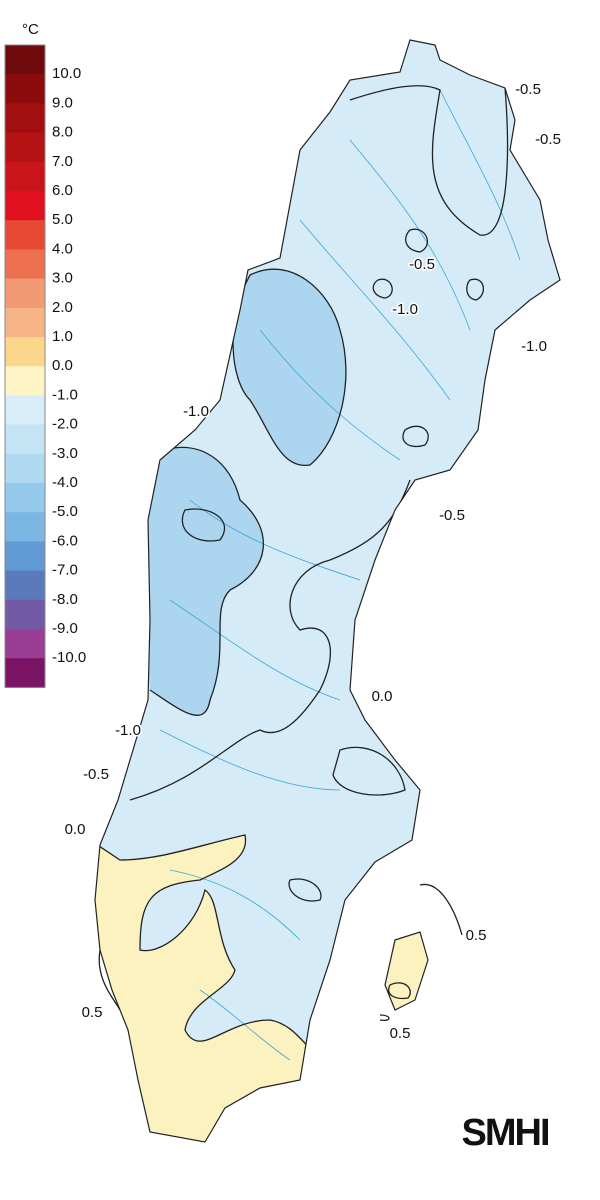  I want to click on legend-label: 6.0, so click(62, 190).